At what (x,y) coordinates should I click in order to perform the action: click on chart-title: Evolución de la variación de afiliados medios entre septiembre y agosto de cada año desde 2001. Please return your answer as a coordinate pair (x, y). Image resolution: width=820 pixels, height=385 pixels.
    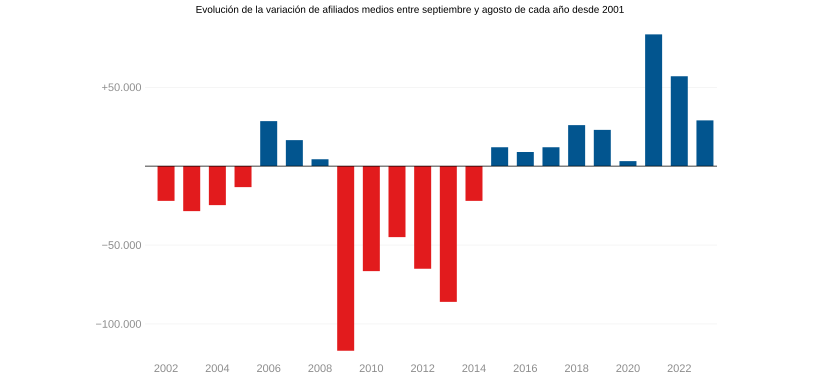
    Looking at the image, I should click on (410, 10).